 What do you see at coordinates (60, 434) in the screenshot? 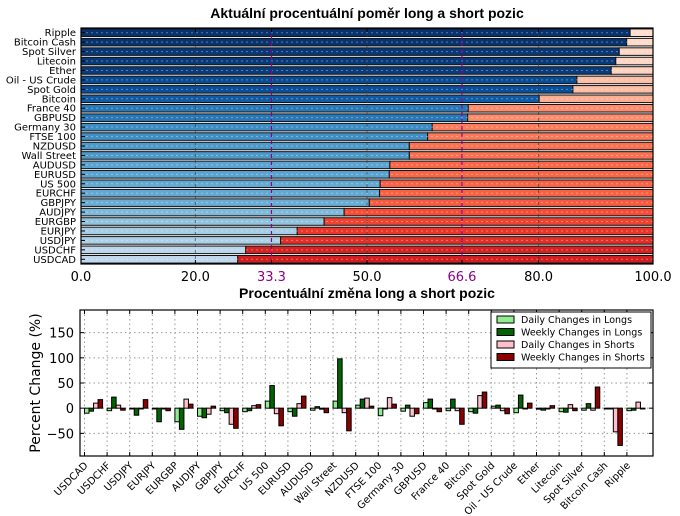
I see `y-tick-label: −50` at bounding box center [60, 434].